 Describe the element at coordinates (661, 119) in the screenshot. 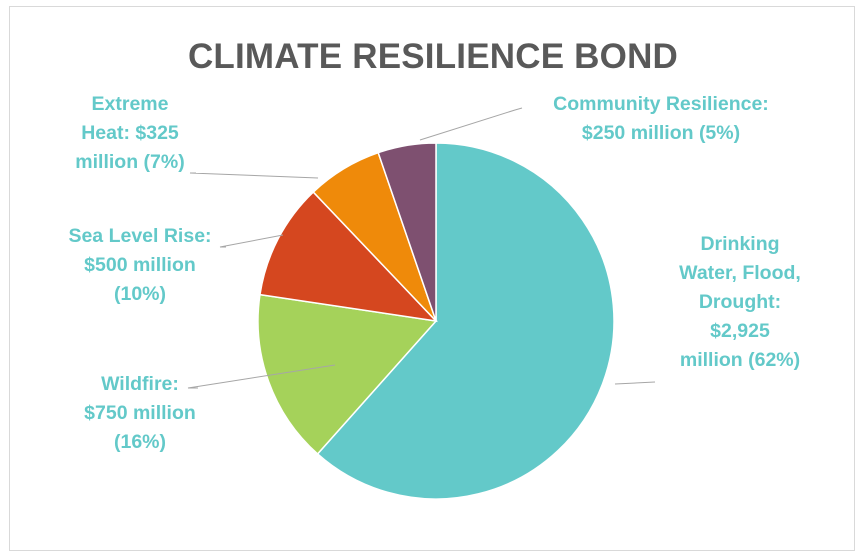

I see `data-label-community-resilience: Community Resilience: $250 million (5%)` at that location.